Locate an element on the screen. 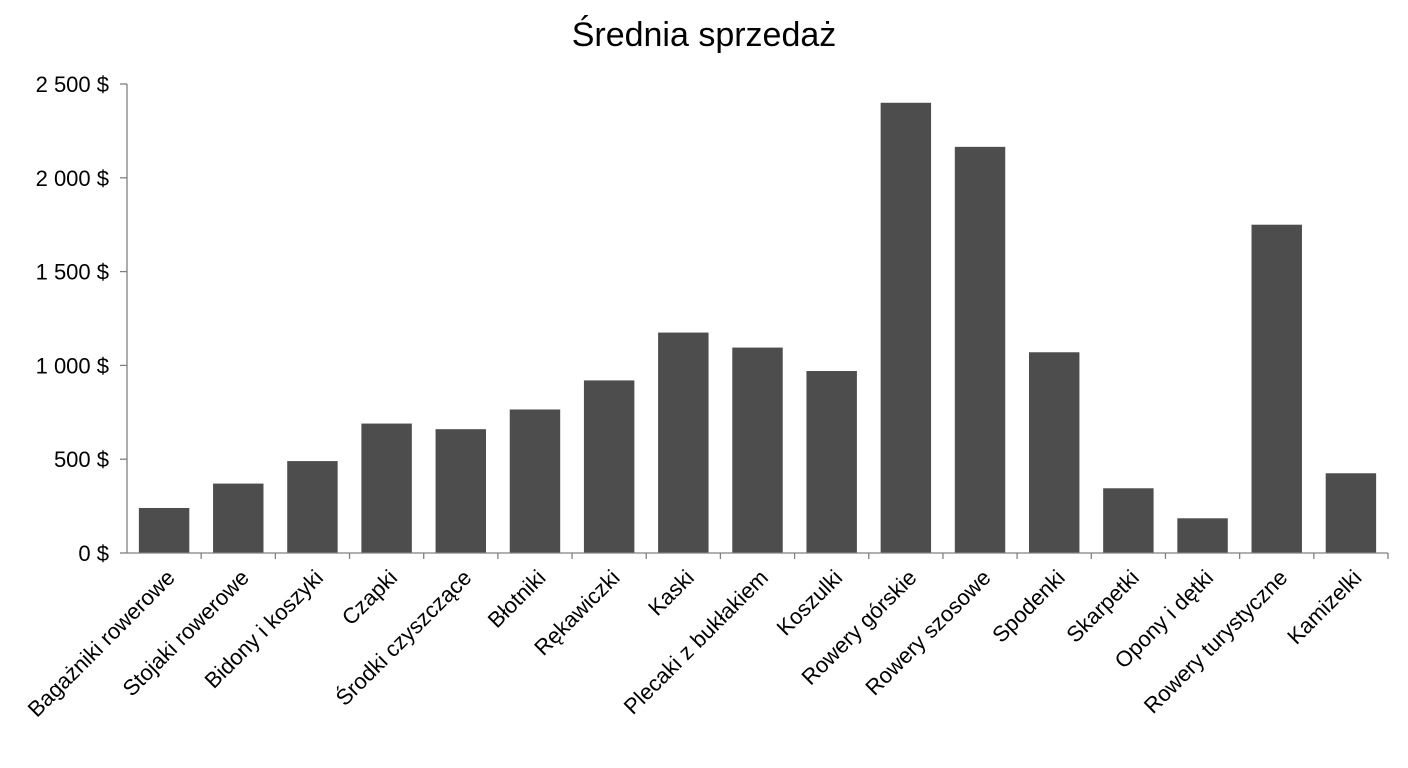 Image resolution: width=1408 pixels, height=768 pixels. x-tick-label: Stojaki rowerowe is located at coordinates (186, 633).